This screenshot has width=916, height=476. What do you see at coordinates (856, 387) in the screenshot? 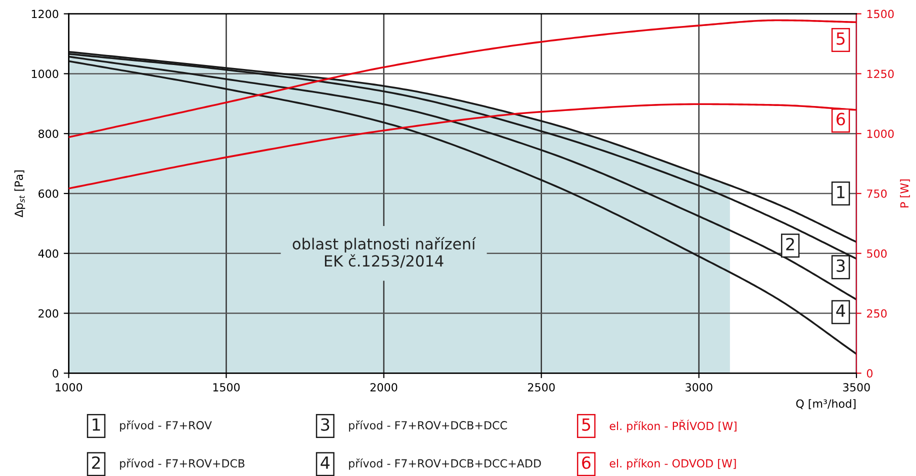
I see `x-tick-label: 3500` at bounding box center [856, 387].